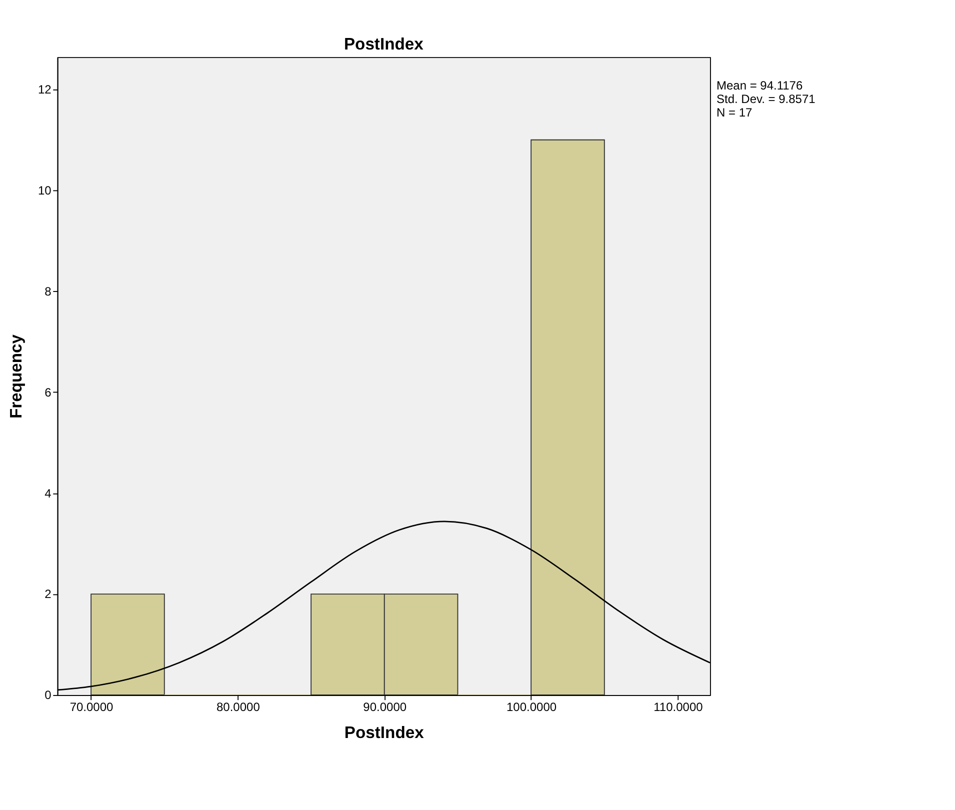 This screenshot has height=810, width=955. I want to click on x-tick-label: 80.0000, so click(238, 707).